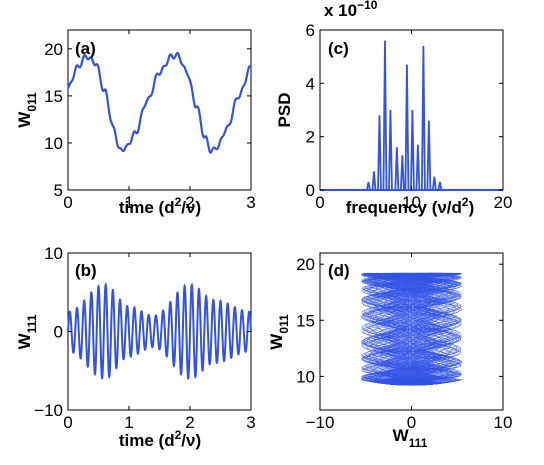 This screenshot has height=465, width=544. I want to click on panel-d-series-scatter, so click(411, 329).